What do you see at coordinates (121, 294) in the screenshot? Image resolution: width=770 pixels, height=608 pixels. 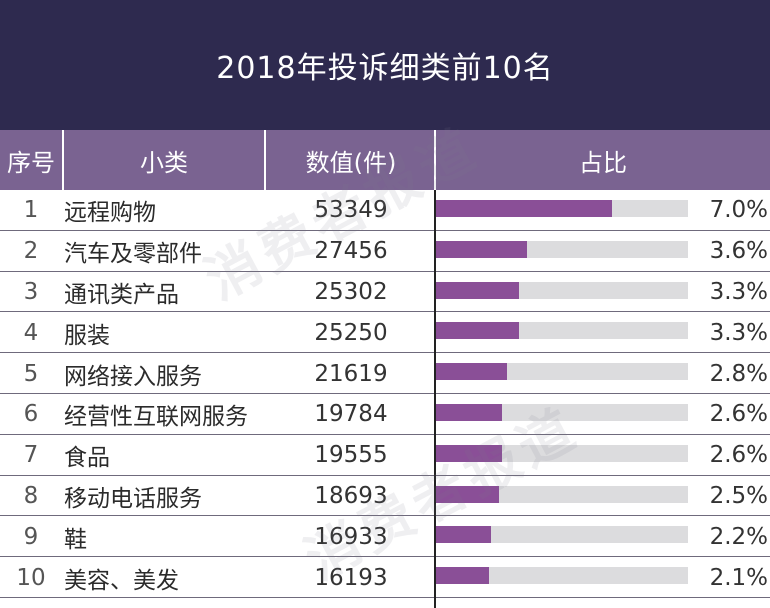 I see `category-cell: 通讯类产品` at bounding box center [121, 294].